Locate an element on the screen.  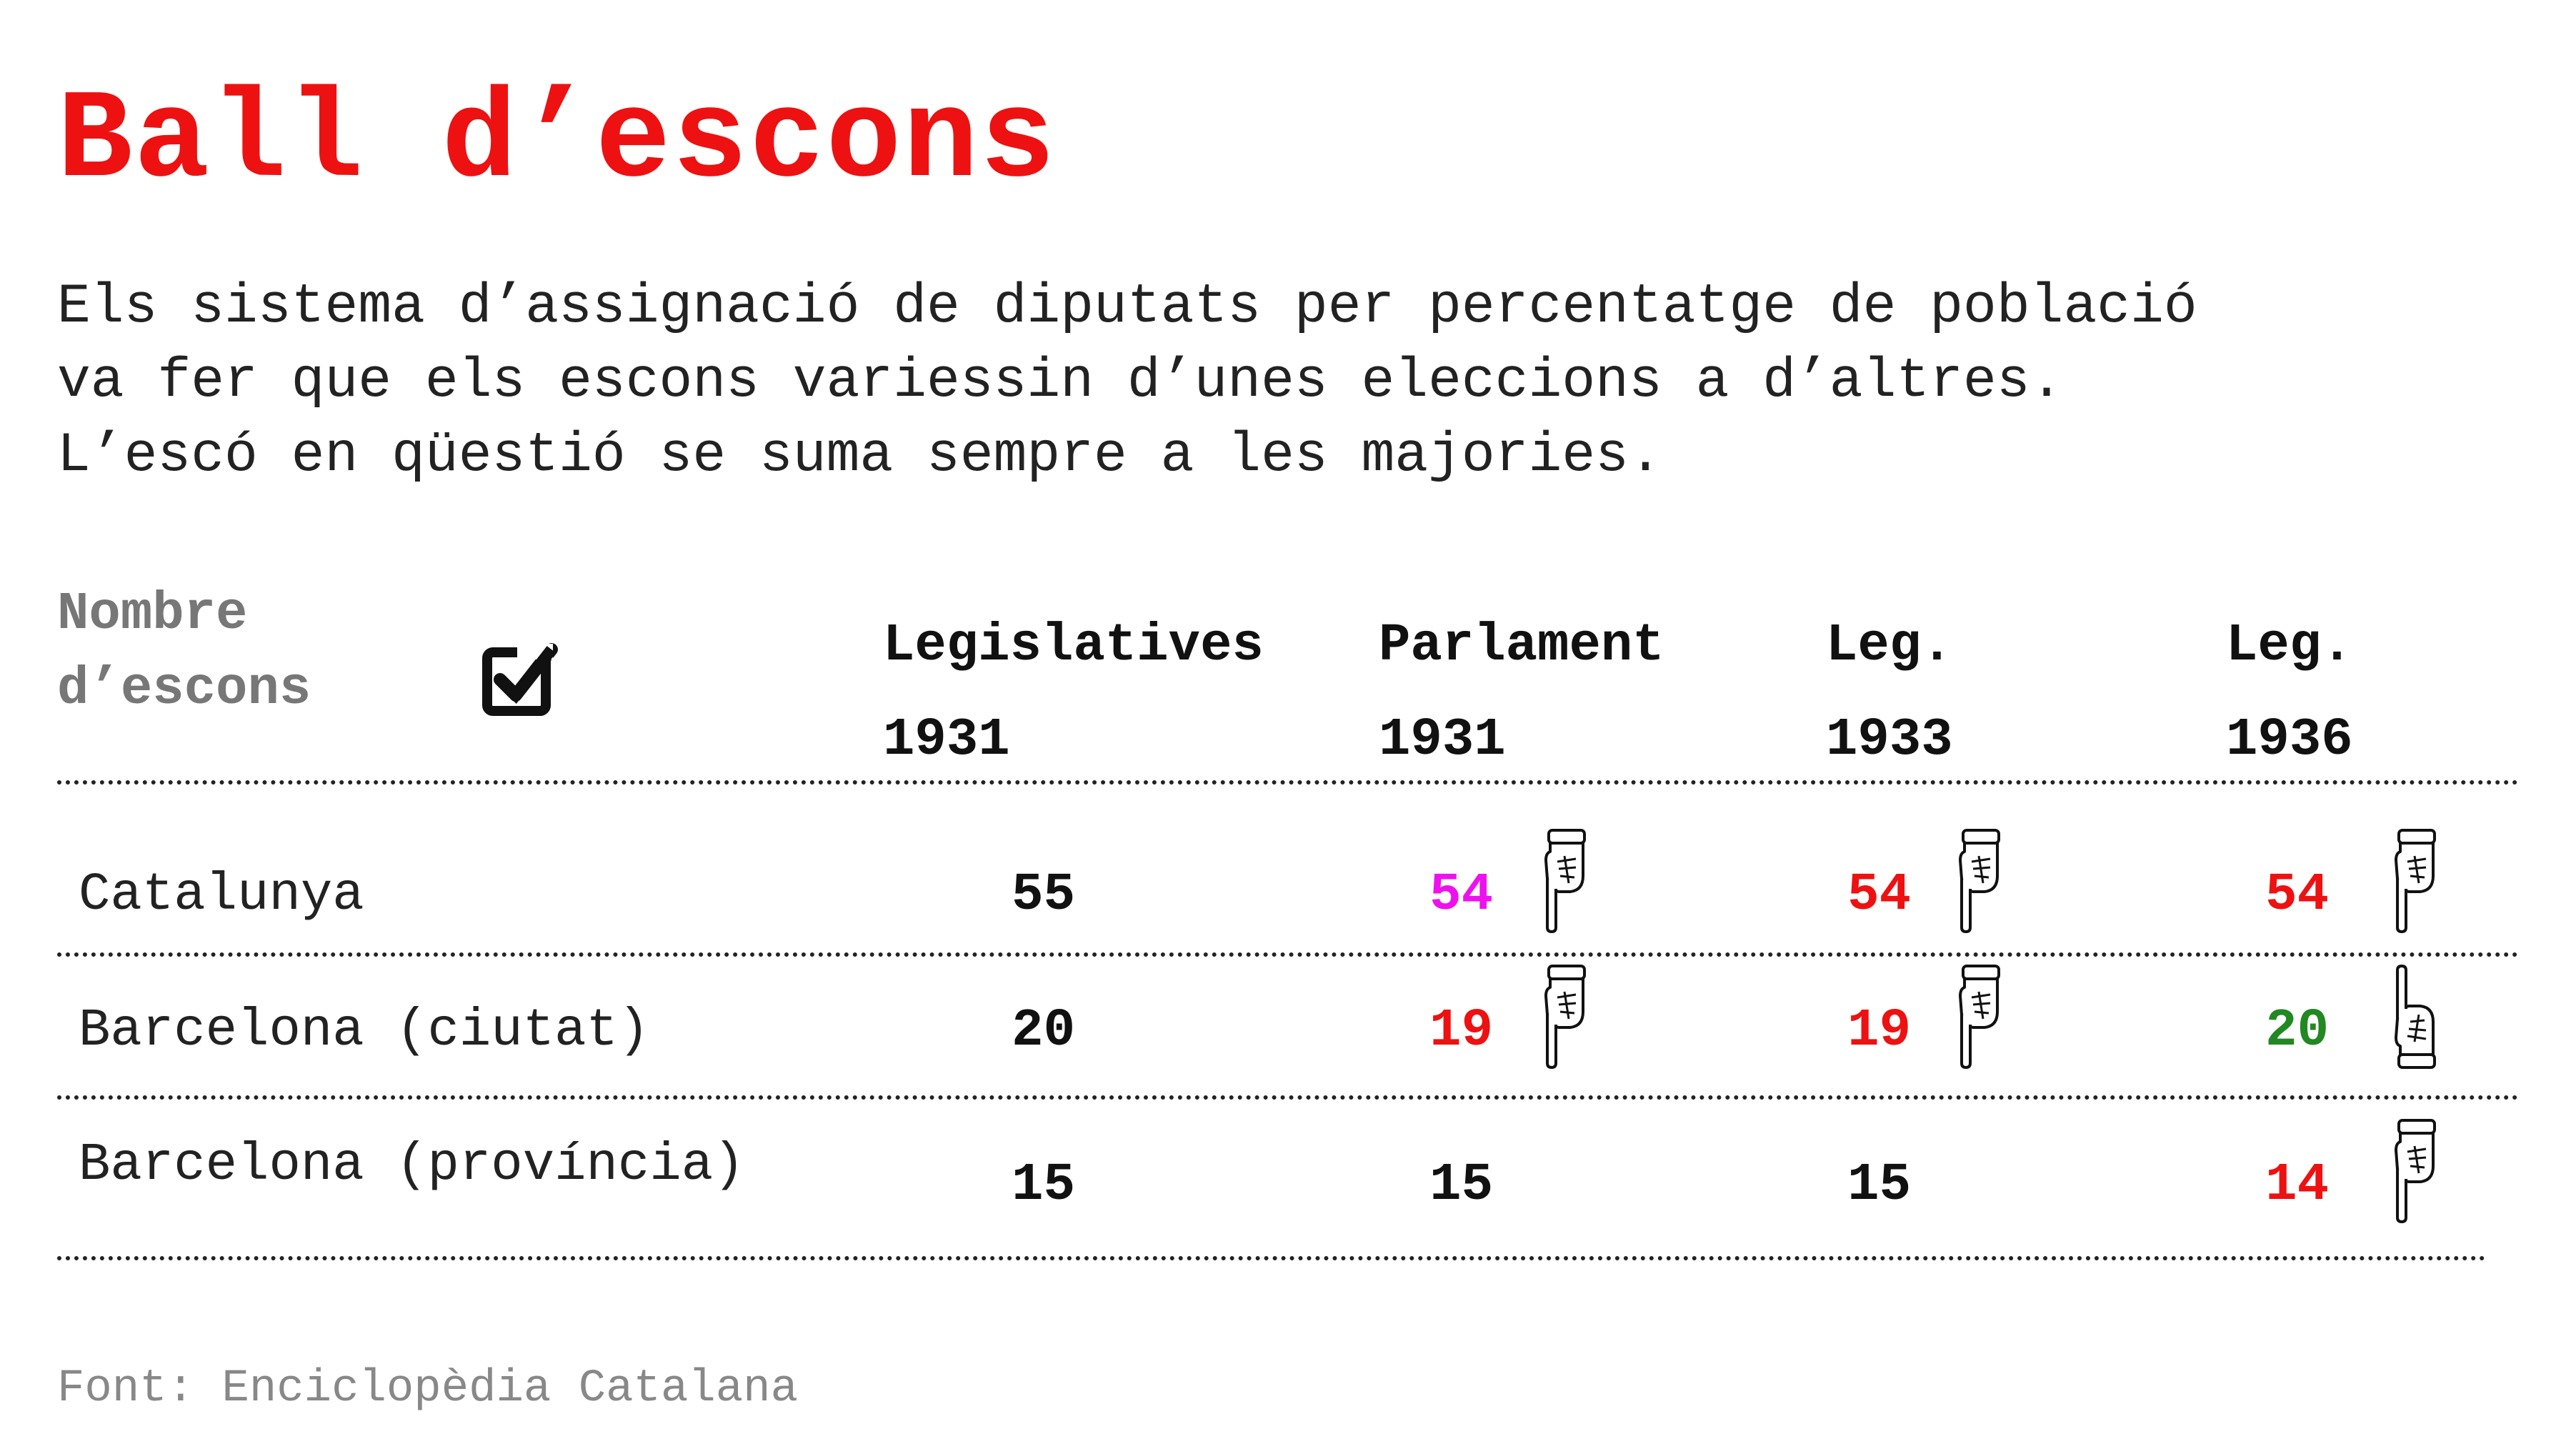
source-note: Font: Enciclopèdia Catalana is located at coordinates (427, 1389).